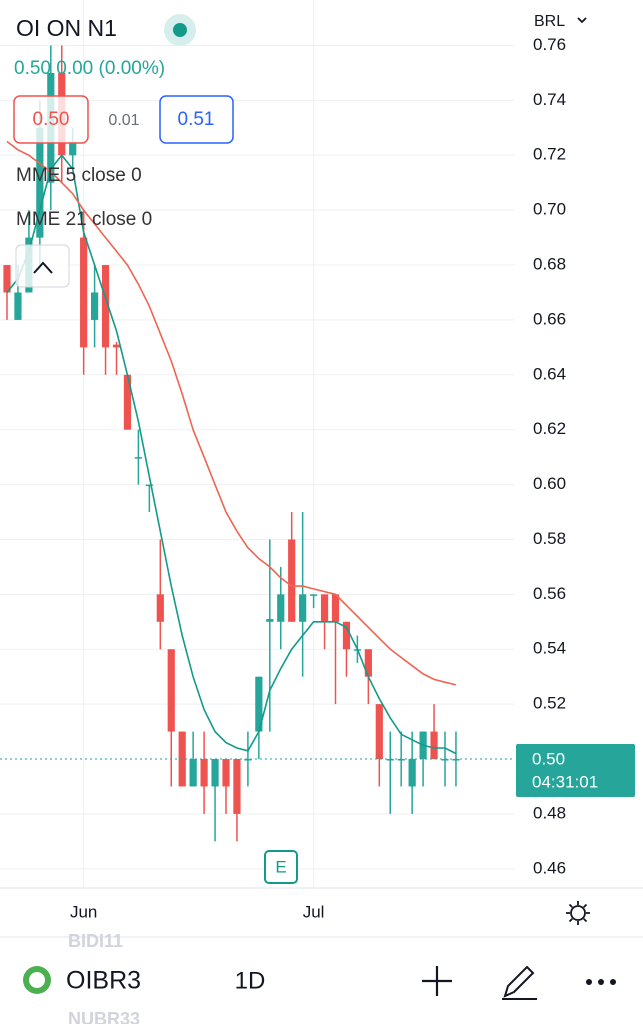 The image size is (643, 1024). Describe the element at coordinates (549, 99) in the screenshot. I see `y-tick-label: 0.74` at that location.